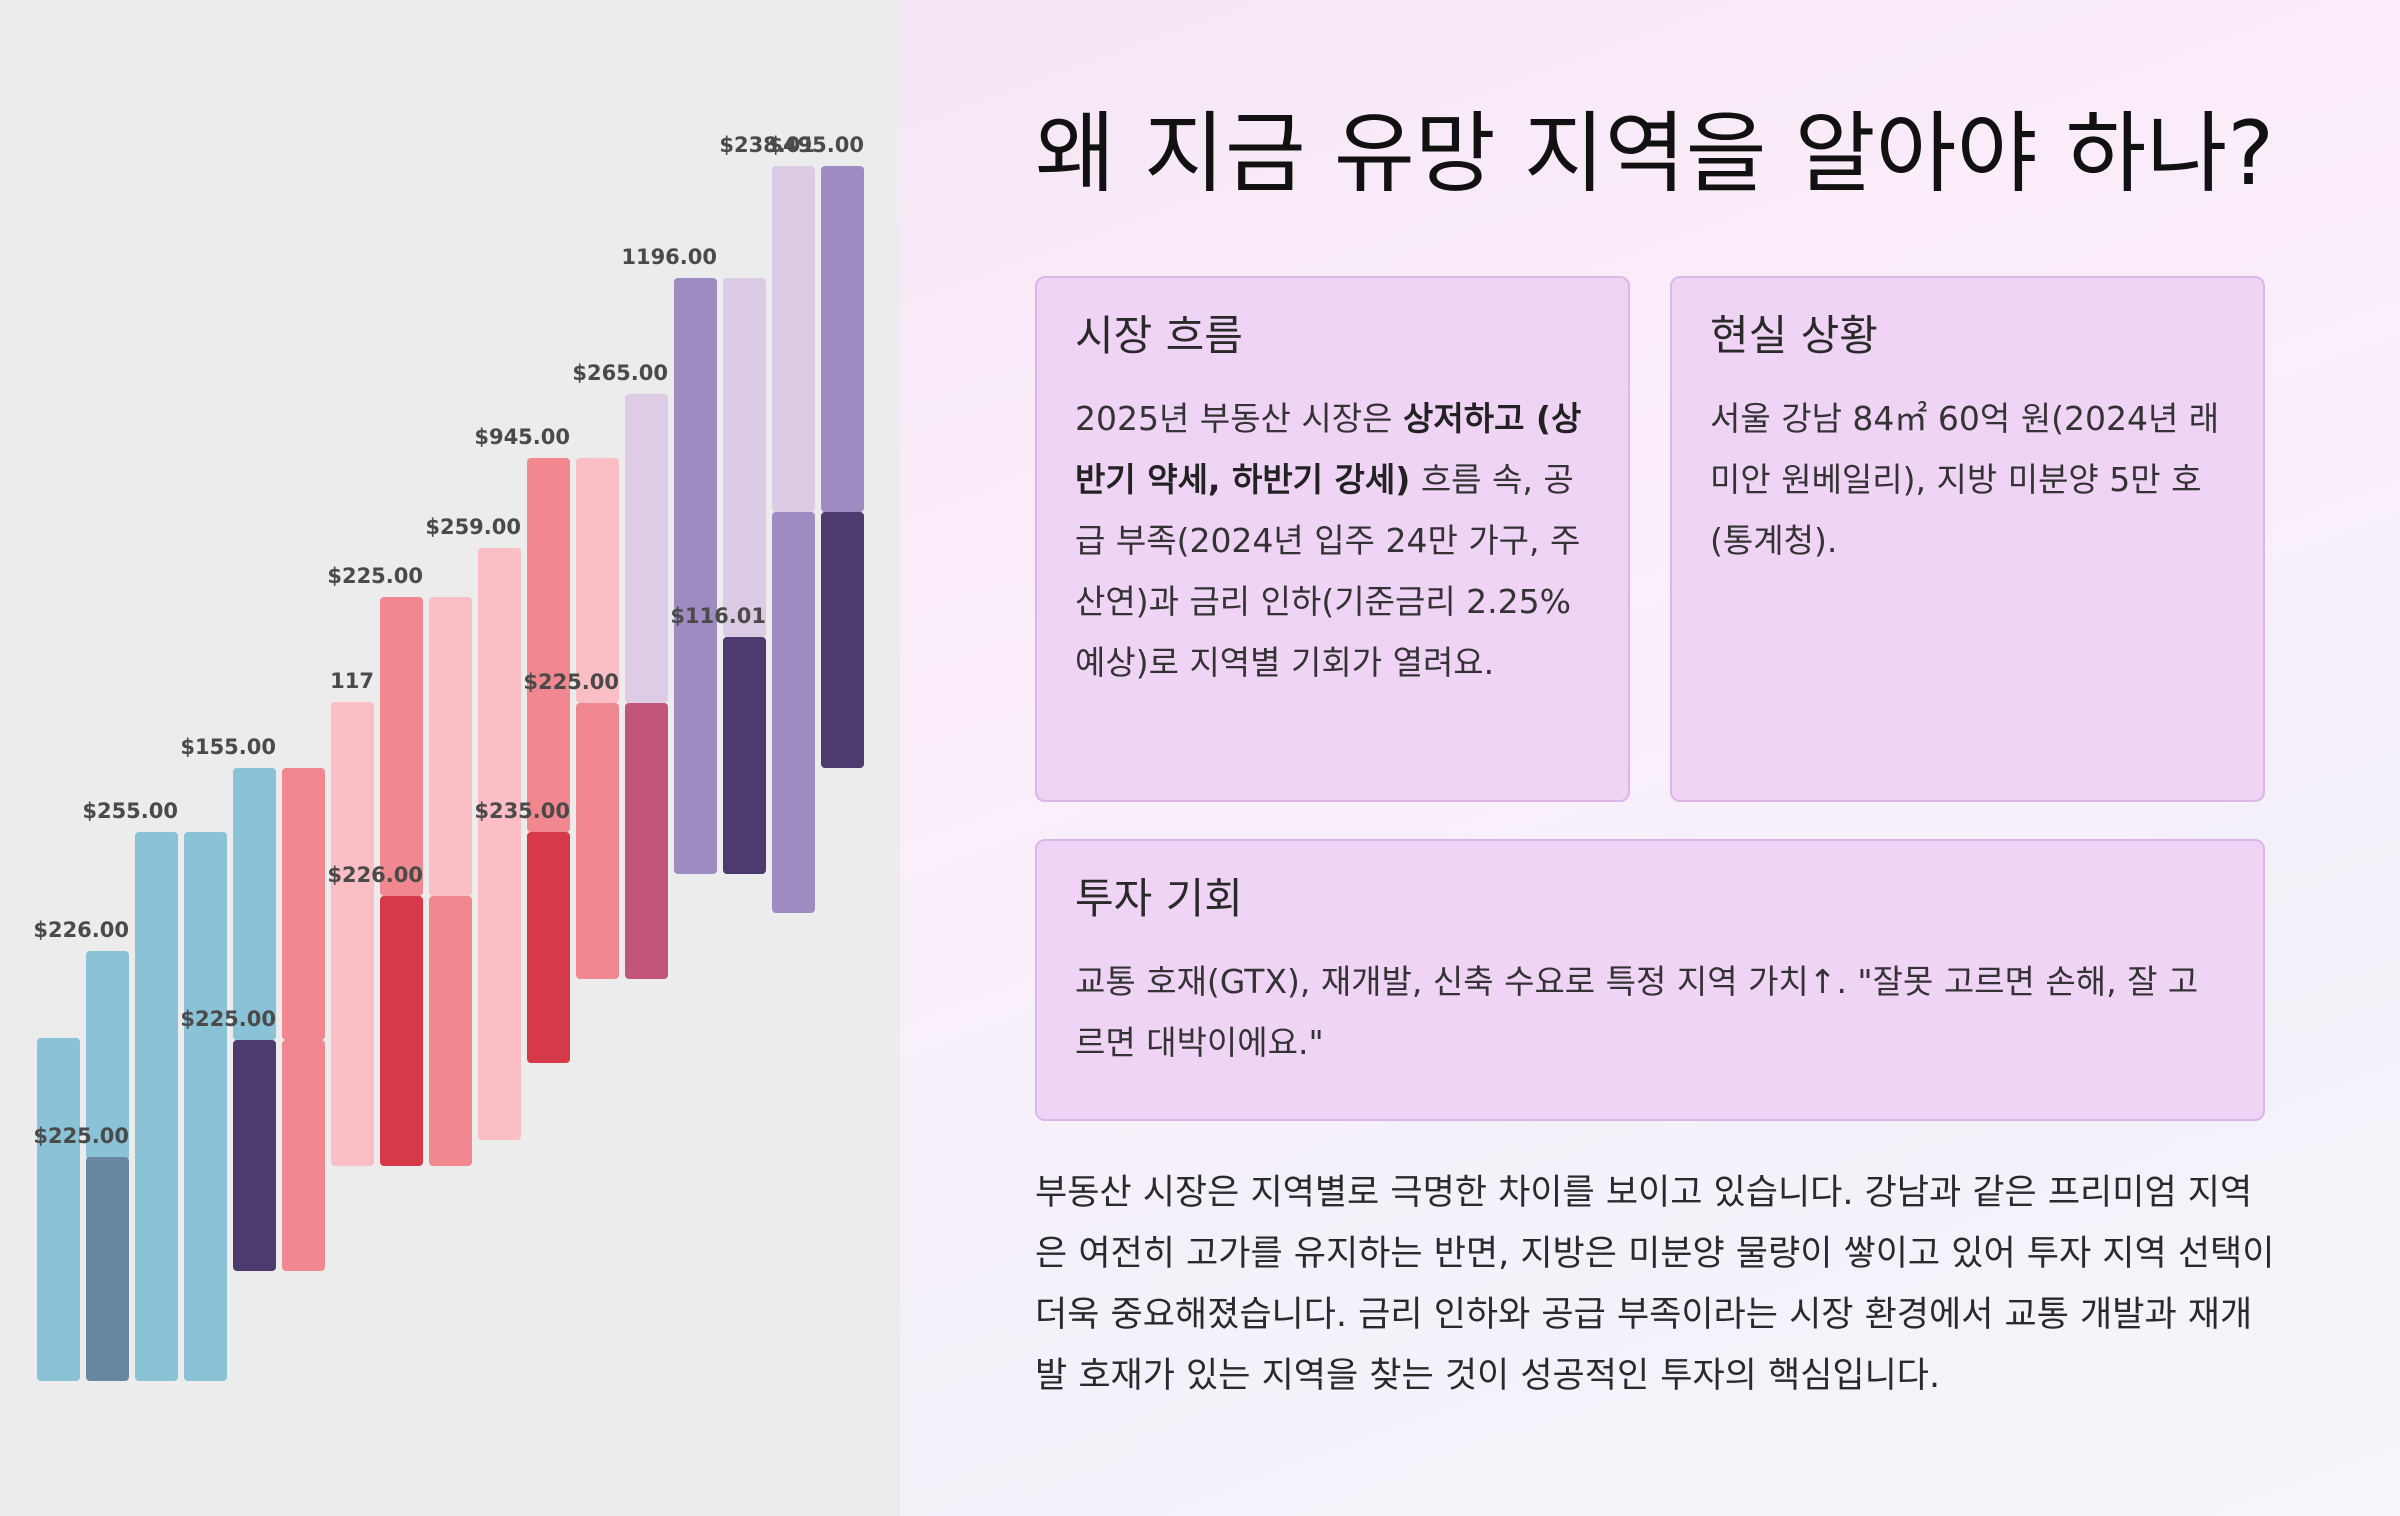 This screenshot has height=1516, width=2400. What do you see at coordinates (522, 437) in the screenshot?
I see `bar-label-16: $945.00` at bounding box center [522, 437].